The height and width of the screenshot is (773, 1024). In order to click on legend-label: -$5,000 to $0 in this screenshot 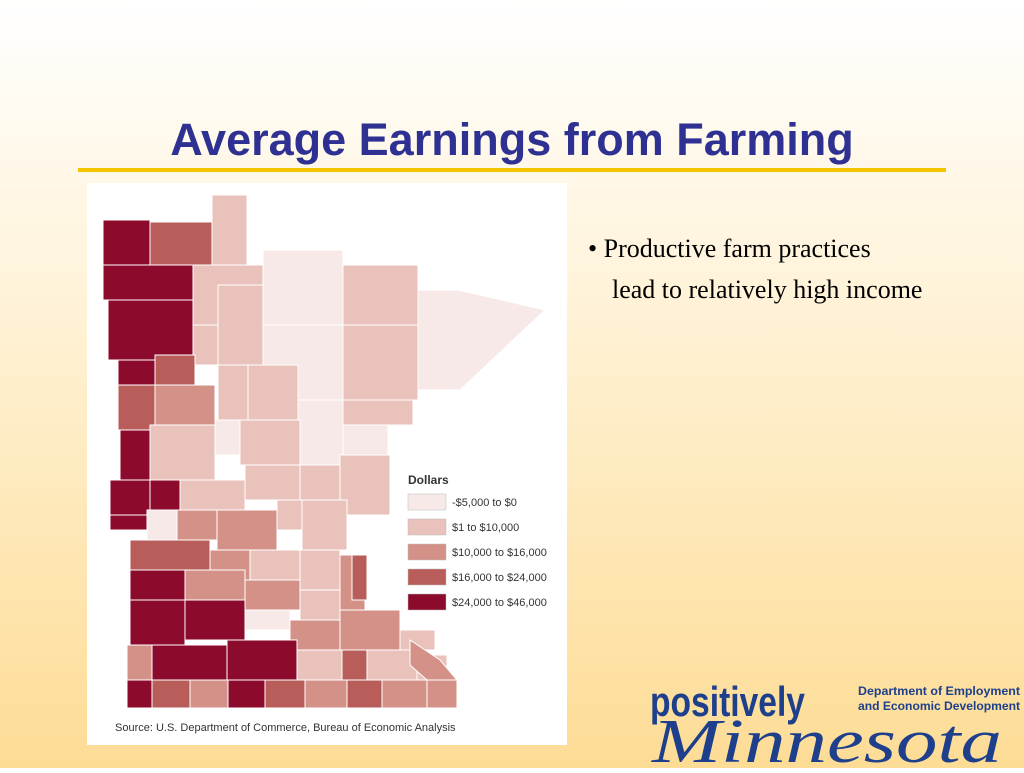, I will do `click(484, 503)`.